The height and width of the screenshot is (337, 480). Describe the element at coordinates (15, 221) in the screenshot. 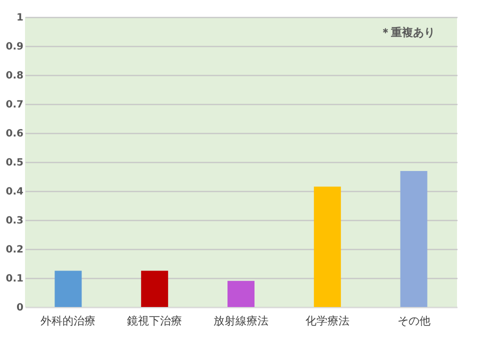

I see `y-tick-label: 0.3` at that location.